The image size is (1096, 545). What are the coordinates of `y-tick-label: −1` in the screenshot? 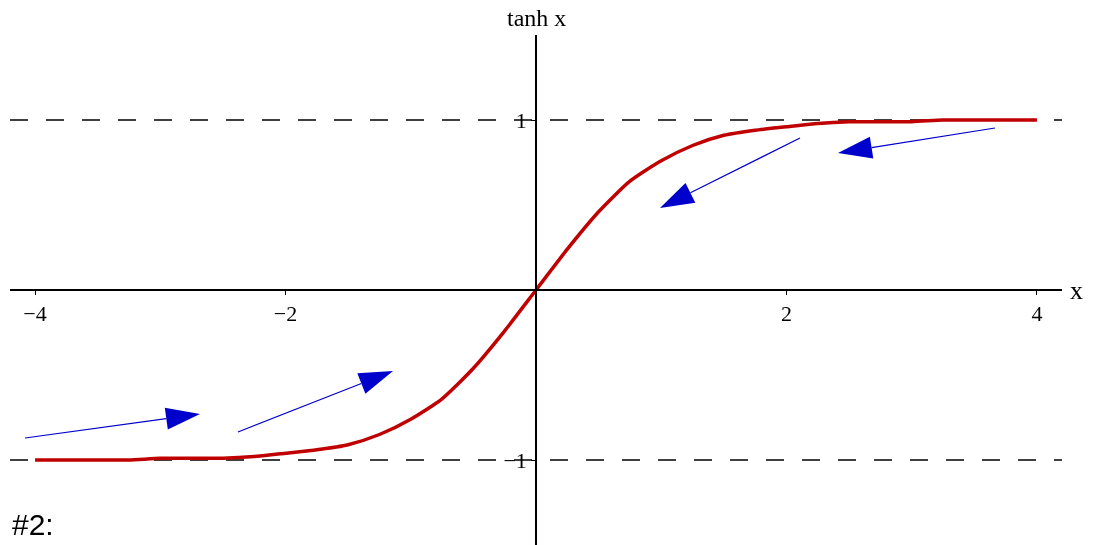 It's located at (515, 460).